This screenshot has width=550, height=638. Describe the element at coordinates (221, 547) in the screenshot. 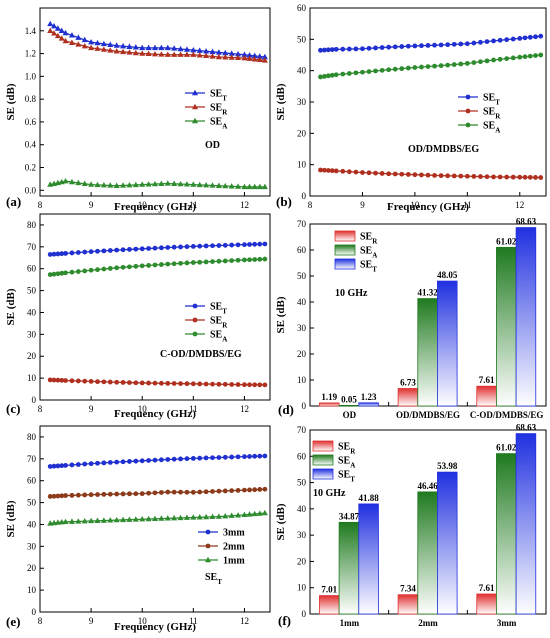

I see `legend: 3mm 2mm 1mm` at that location.